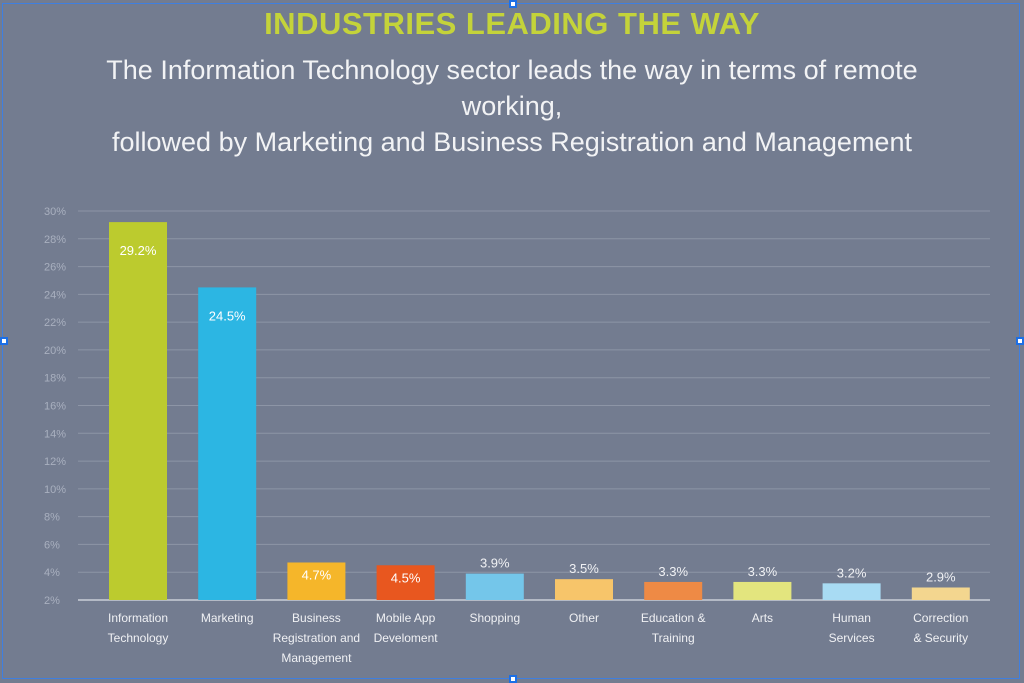 The image size is (1024, 683). I want to click on y-tick-label: 30%, so click(55, 212).